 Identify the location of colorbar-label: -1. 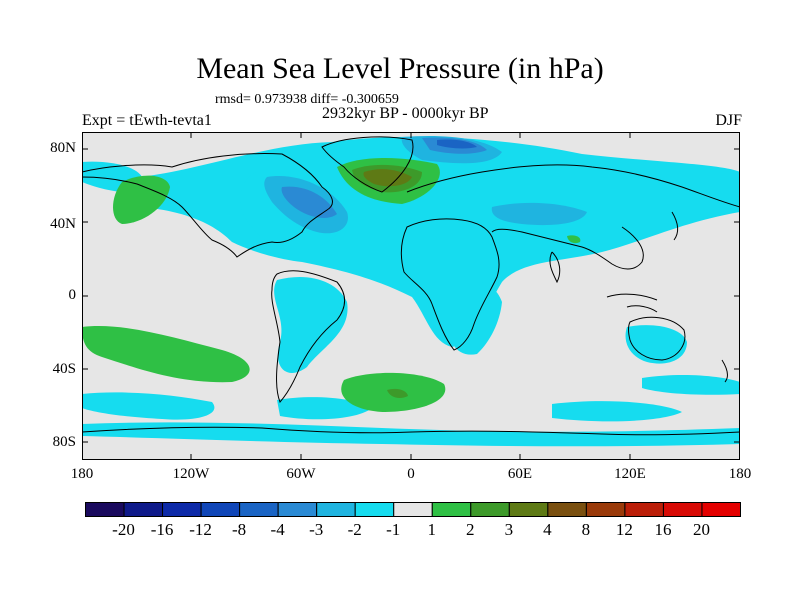
(393, 529).